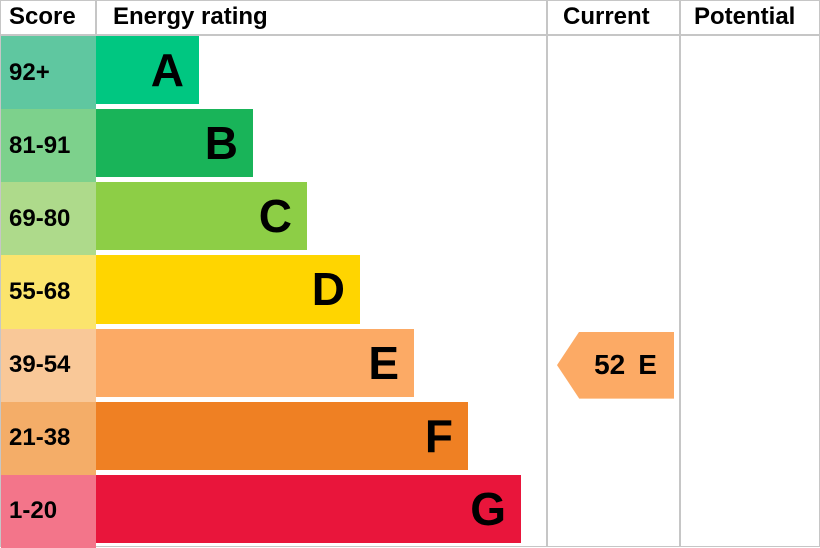 Image resolution: width=820 pixels, height=548 pixels. I want to click on rating-band-row-f: 21-38 F, so click(274, 438).